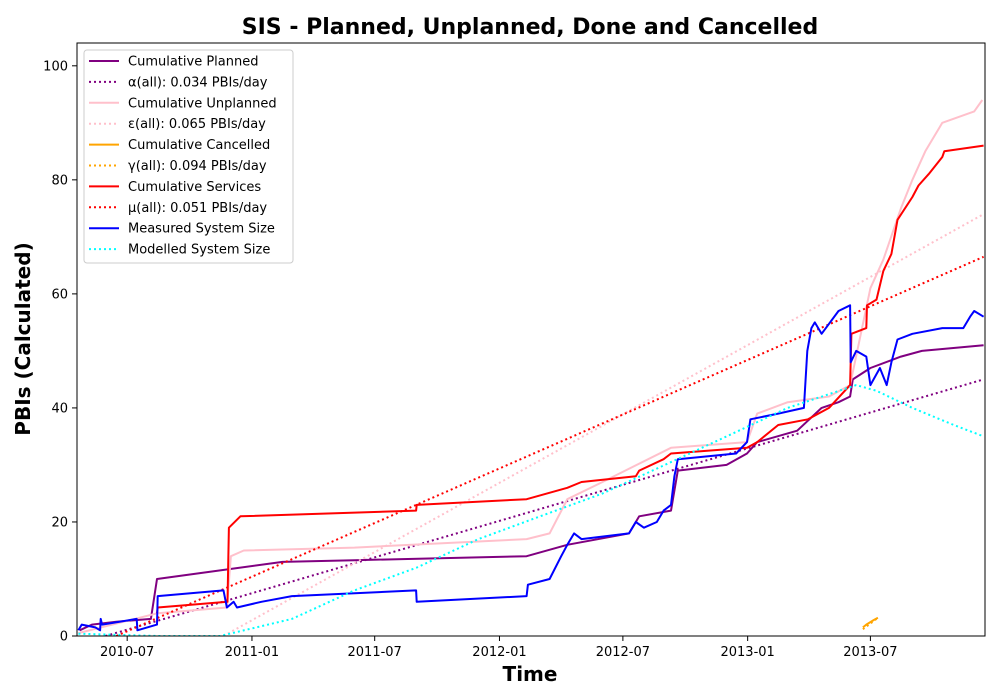 Image resolution: width=1000 pixels, height=700 pixels. Describe the element at coordinates (499, 652) in the screenshot. I see `x-tick-label: 2012-01` at that location.